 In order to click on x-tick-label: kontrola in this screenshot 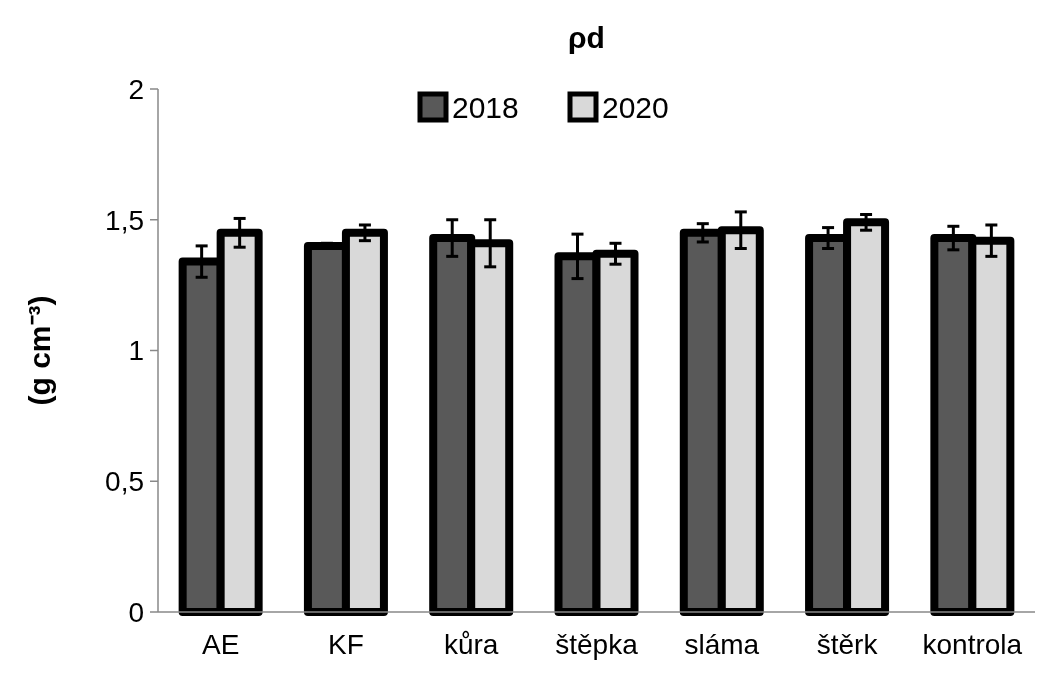, I will do `click(972, 644)`.